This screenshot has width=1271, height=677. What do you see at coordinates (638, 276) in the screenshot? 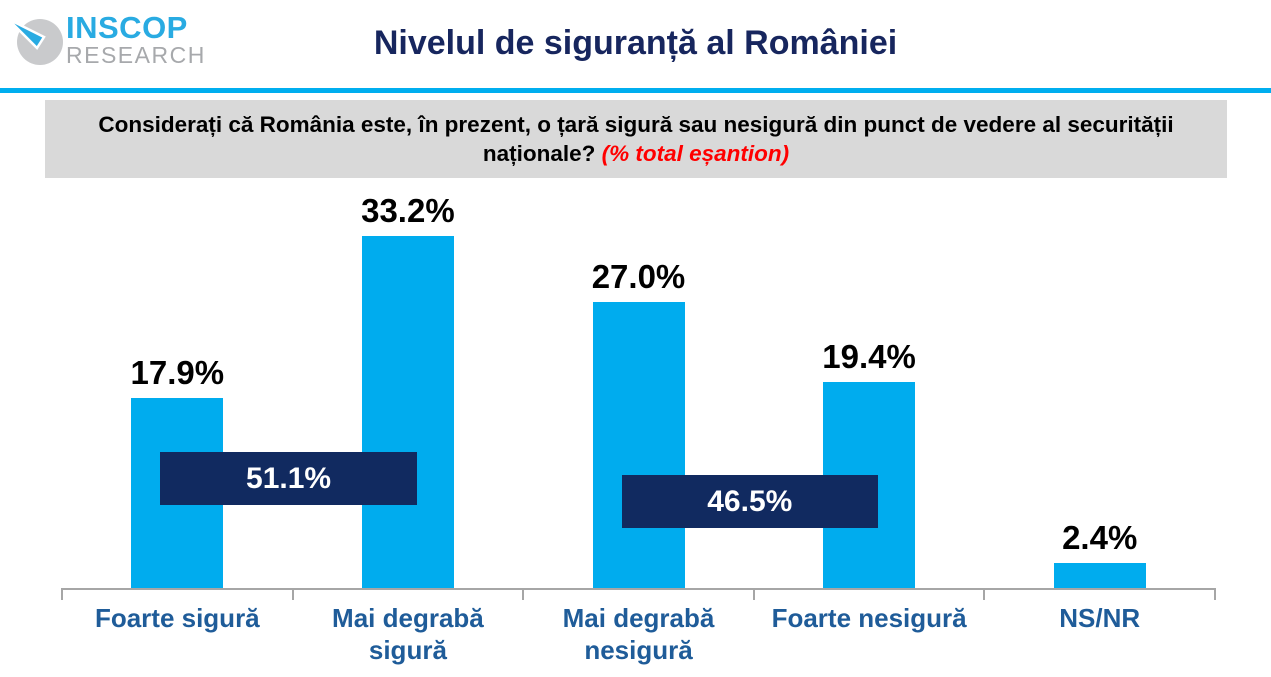
I see `bar-value-label: 27.0%` at bounding box center [638, 276].